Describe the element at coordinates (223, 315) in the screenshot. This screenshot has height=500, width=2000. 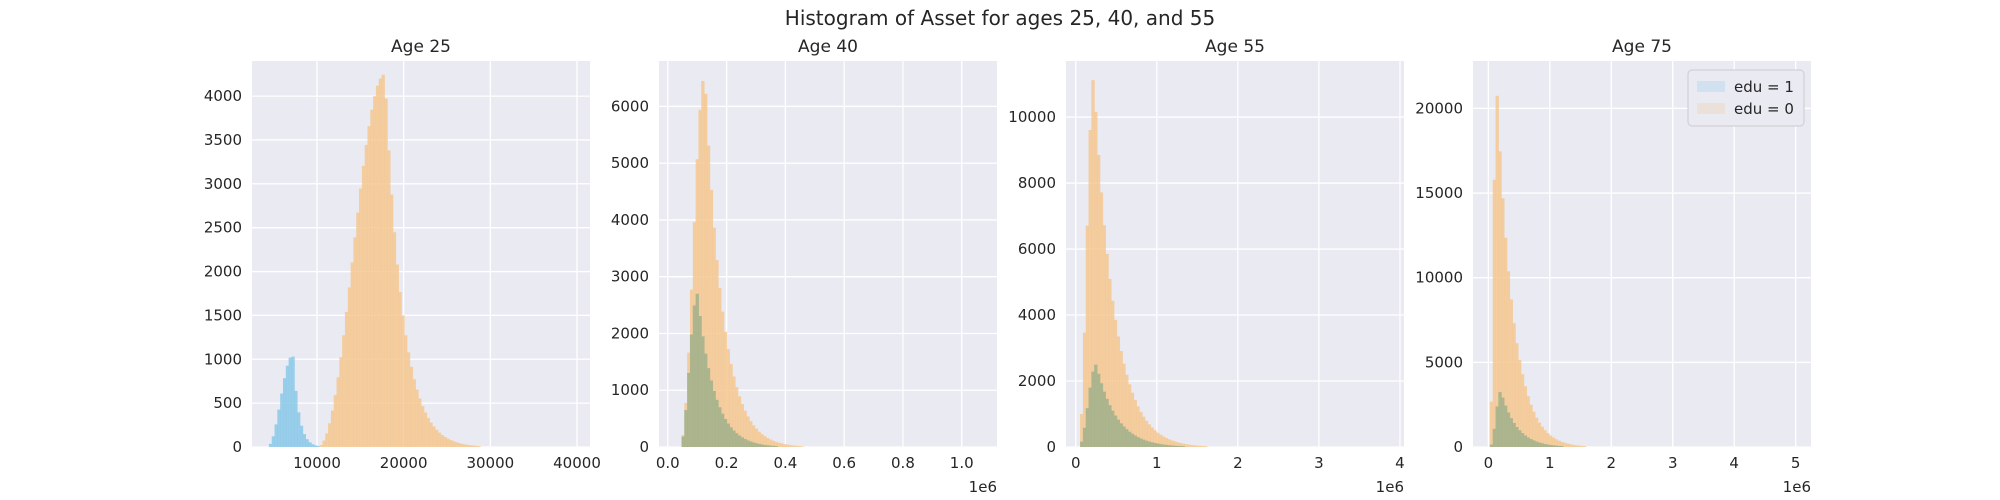
I see `y-tick-label: 1500` at that location.